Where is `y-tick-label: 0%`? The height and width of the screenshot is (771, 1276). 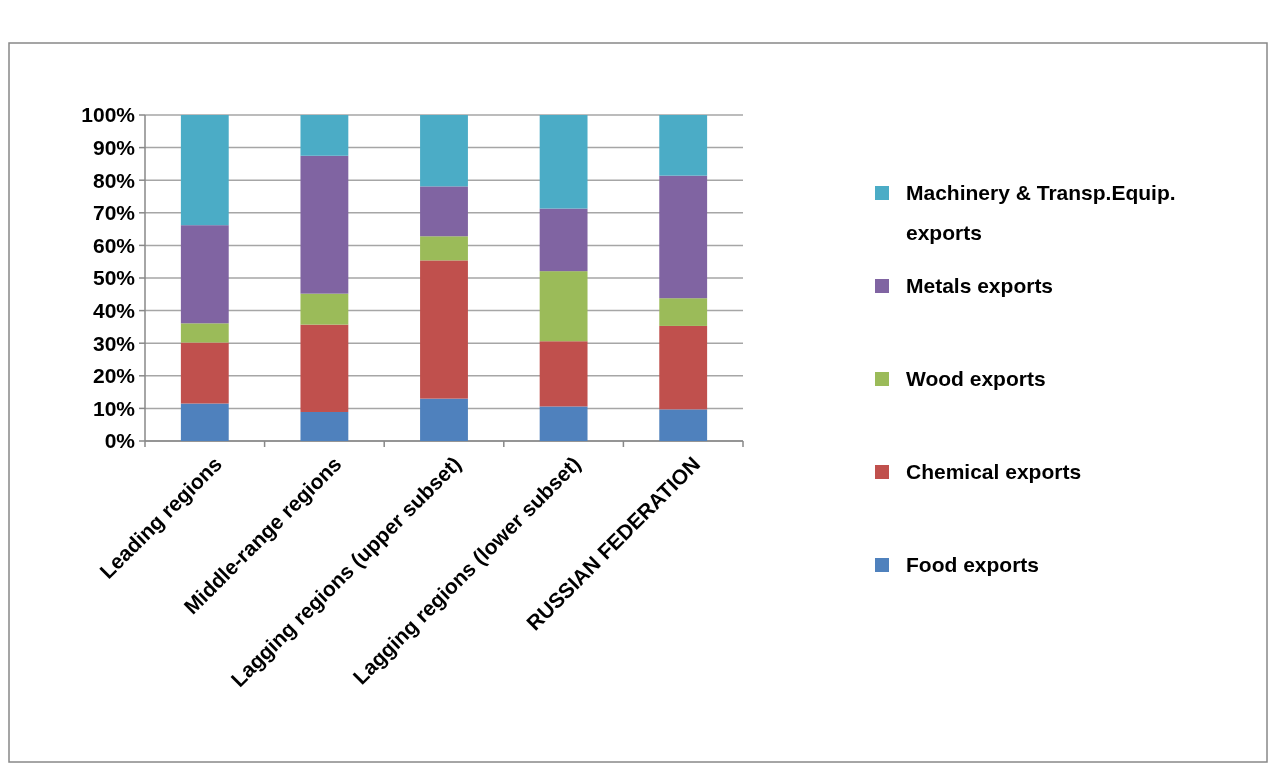 y-tick-label: 0% is located at coordinates (120, 441).